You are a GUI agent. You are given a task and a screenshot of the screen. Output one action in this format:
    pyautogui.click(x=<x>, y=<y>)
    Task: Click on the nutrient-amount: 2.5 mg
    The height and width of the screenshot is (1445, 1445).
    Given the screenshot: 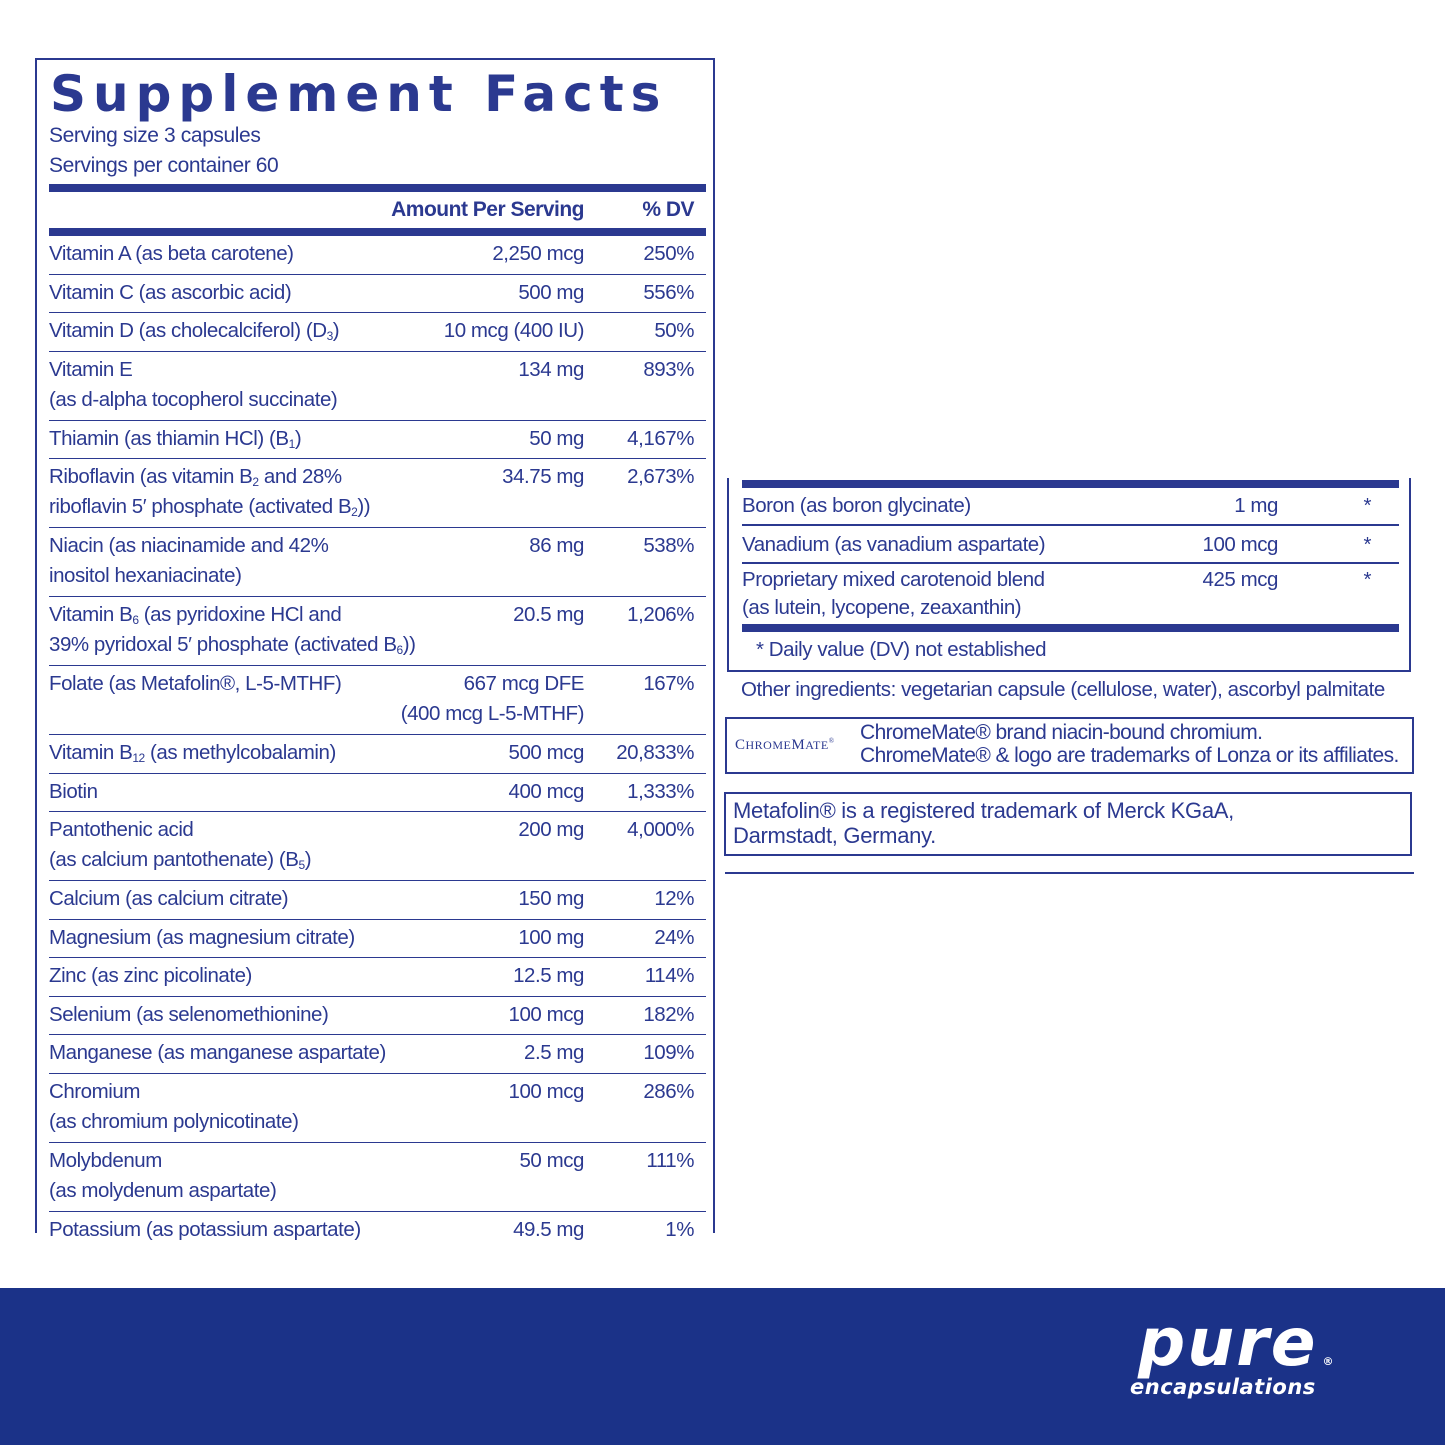 What is the action you would take?
    pyautogui.click(x=554, y=1052)
    